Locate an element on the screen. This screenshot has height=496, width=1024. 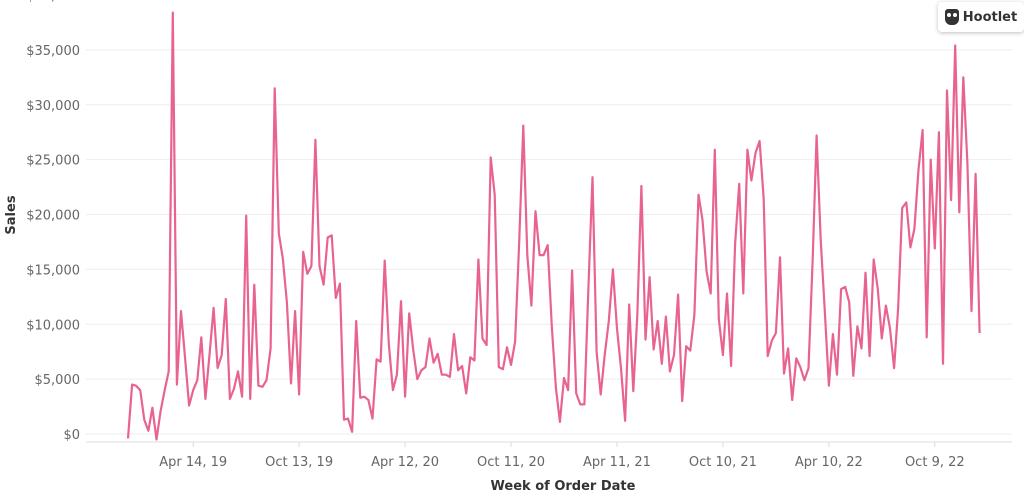
y-tick-label: $5,000 is located at coordinates (58, 380).